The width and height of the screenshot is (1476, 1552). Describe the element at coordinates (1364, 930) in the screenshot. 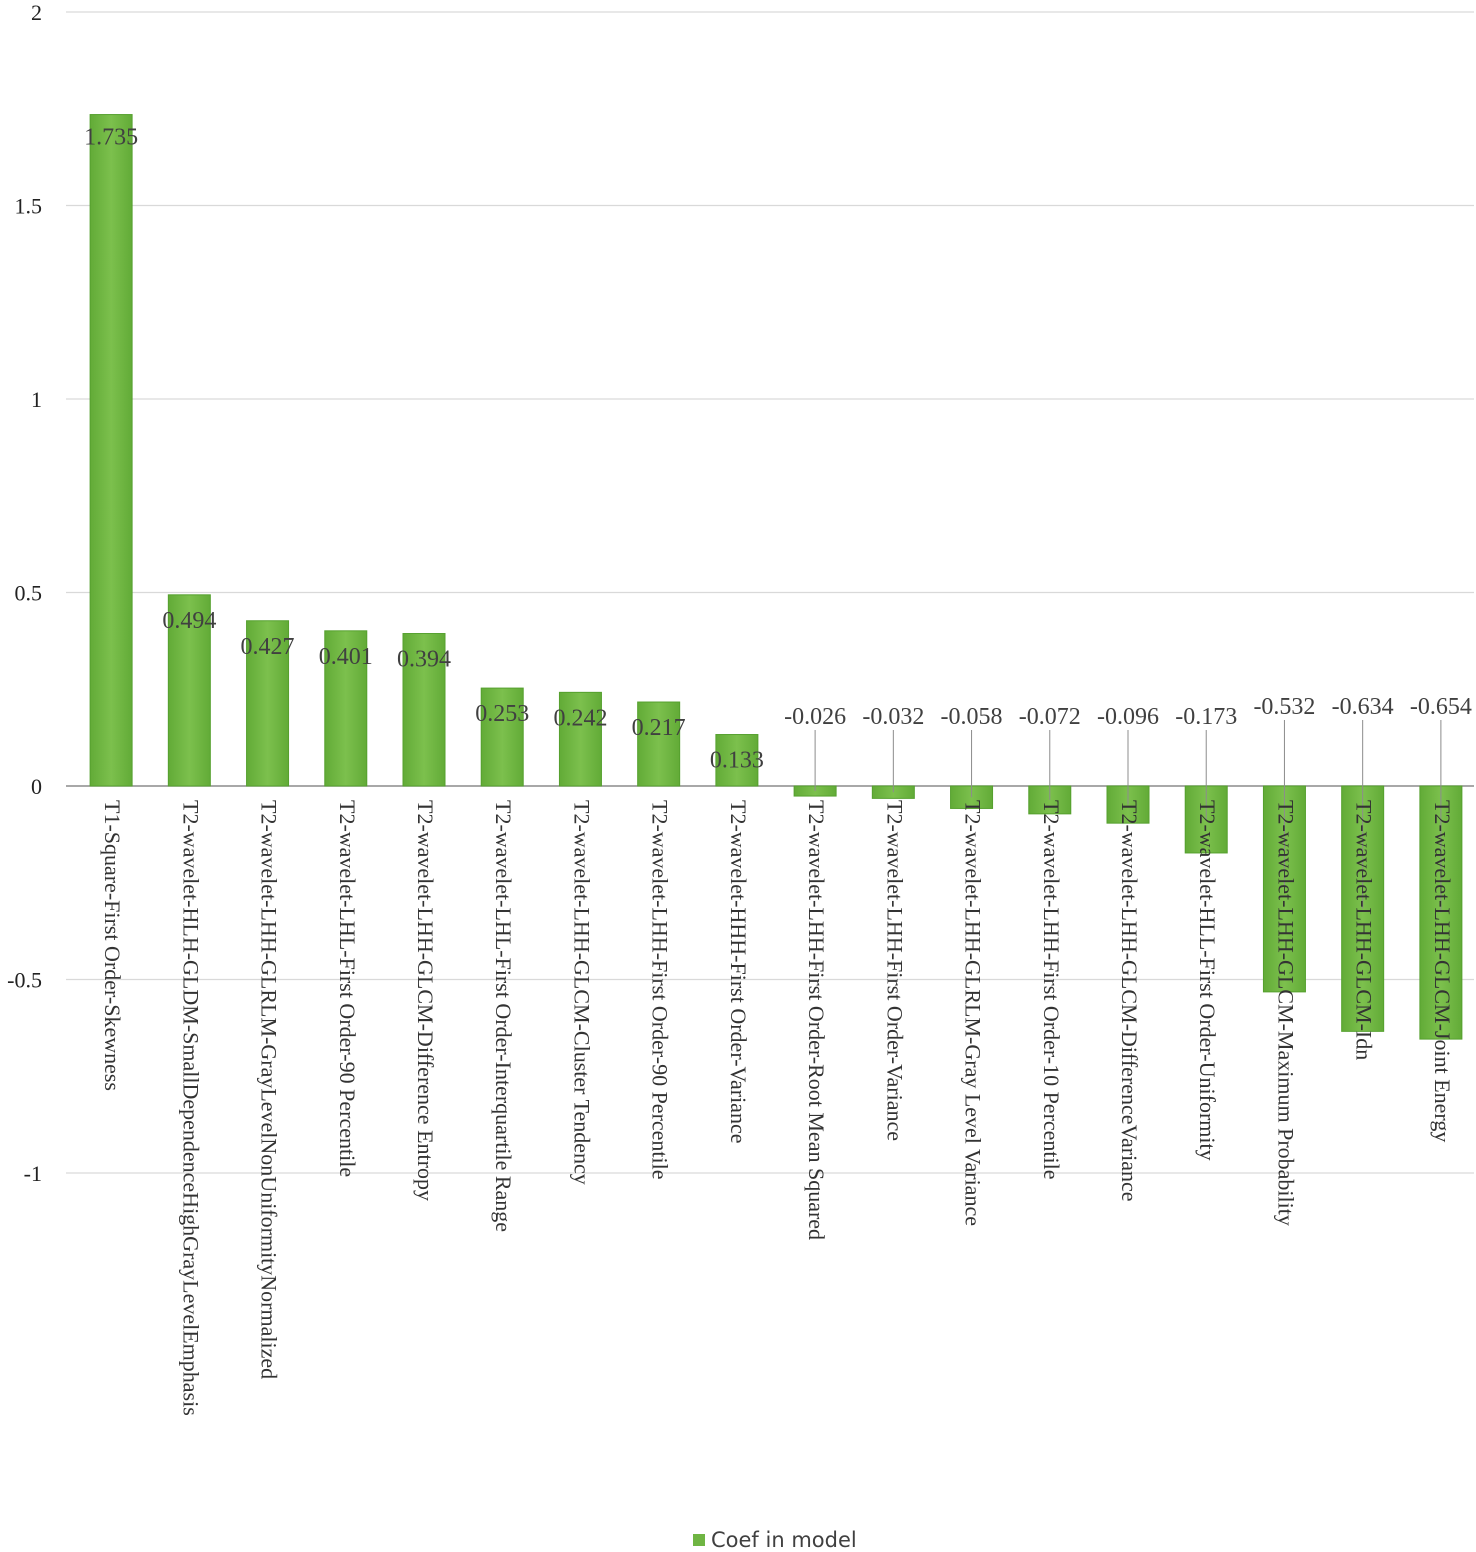

I see `category-label: T2-wavelet-LHH-GLCM-Idn` at that location.